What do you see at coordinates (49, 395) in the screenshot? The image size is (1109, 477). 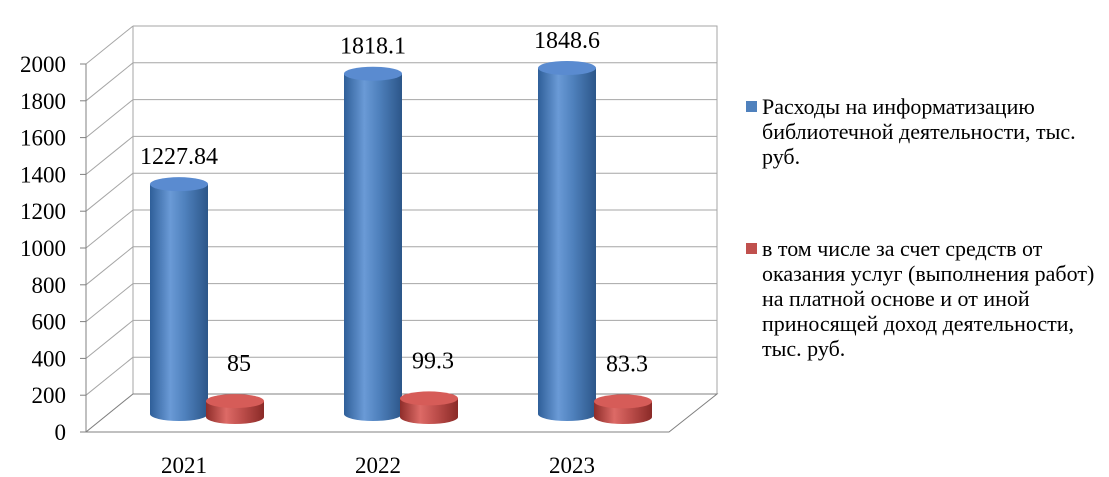 I see `y-tick-label: 200` at bounding box center [49, 395].